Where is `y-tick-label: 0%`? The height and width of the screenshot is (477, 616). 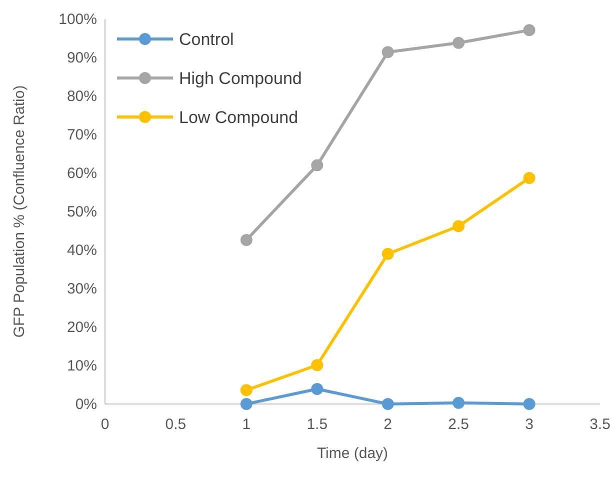
y-tick-label: 0% is located at coordinates (86, 404).